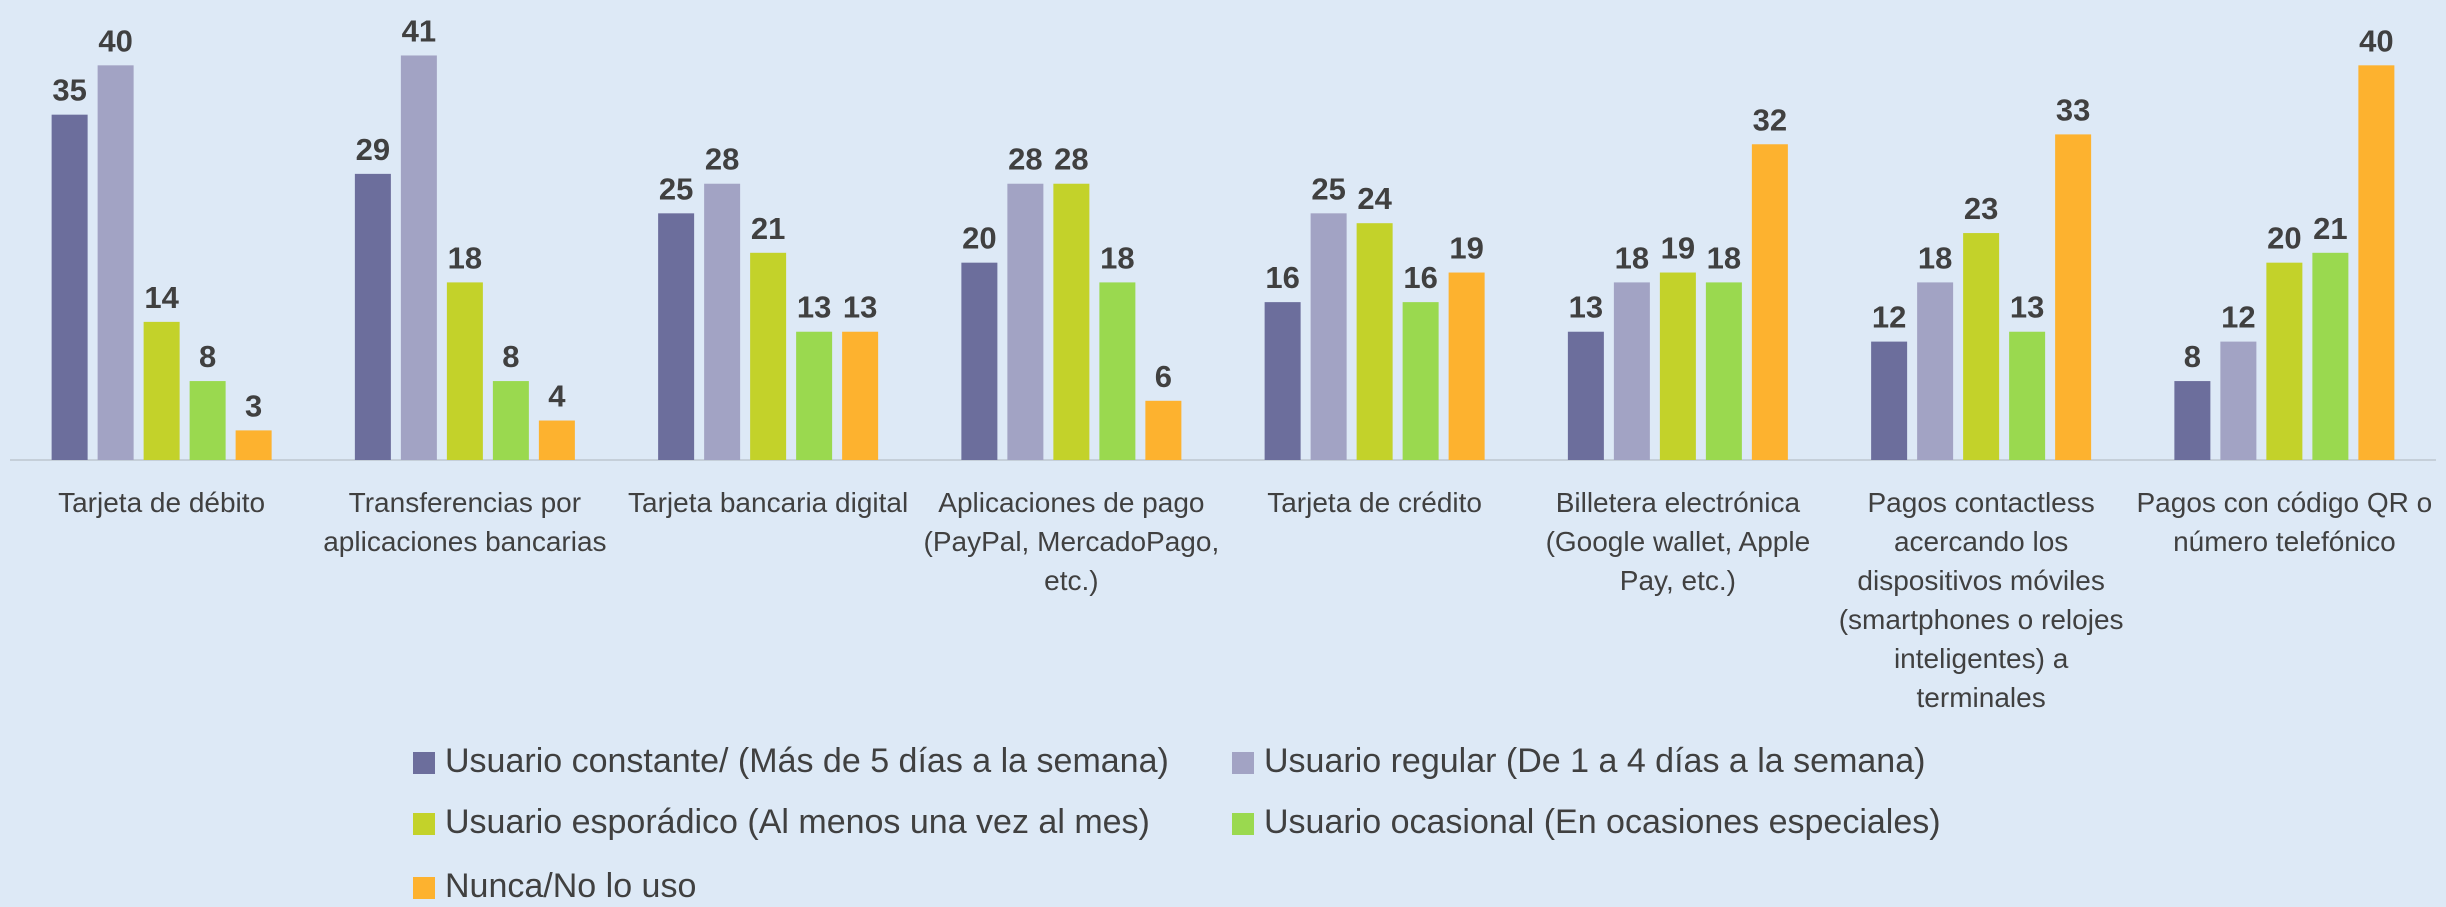  I want to click on data-label: 4, so click(557, 396).